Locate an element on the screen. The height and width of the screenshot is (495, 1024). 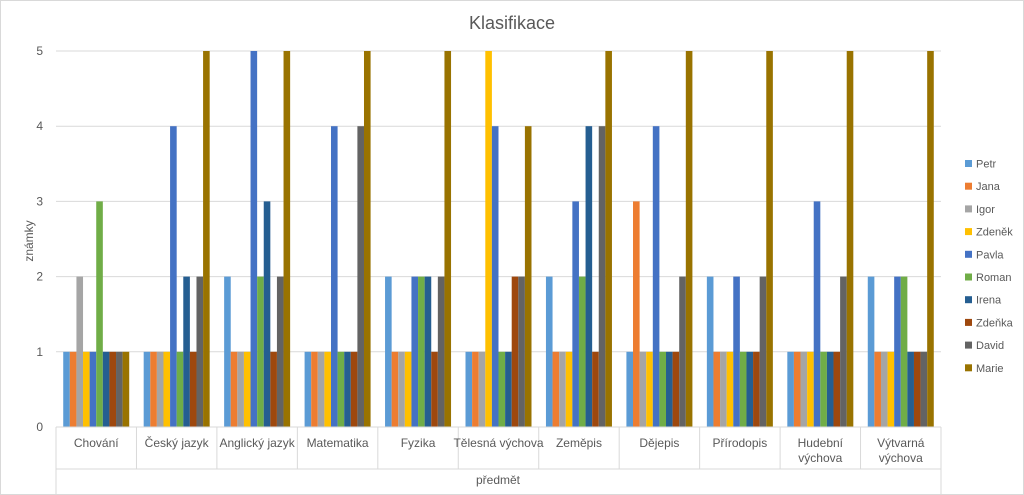
legend-label: Irena is located at coordinates (989, 301).